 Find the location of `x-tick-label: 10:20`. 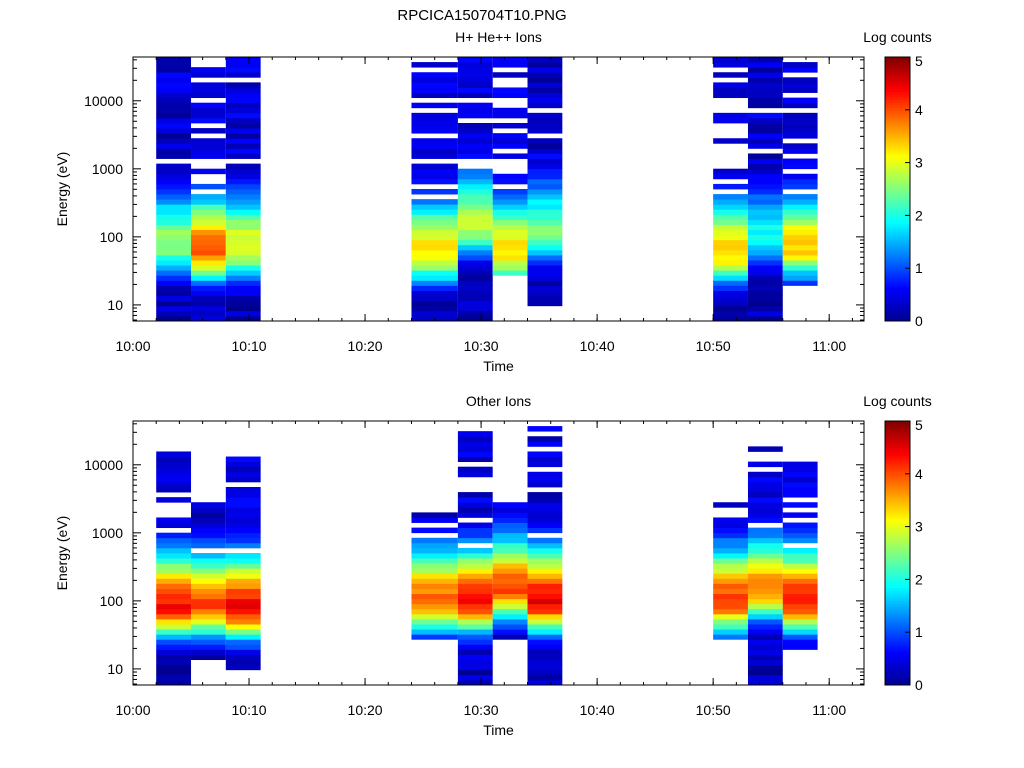

x-tick-label: 10:20 is located at coordinates (365, 710).